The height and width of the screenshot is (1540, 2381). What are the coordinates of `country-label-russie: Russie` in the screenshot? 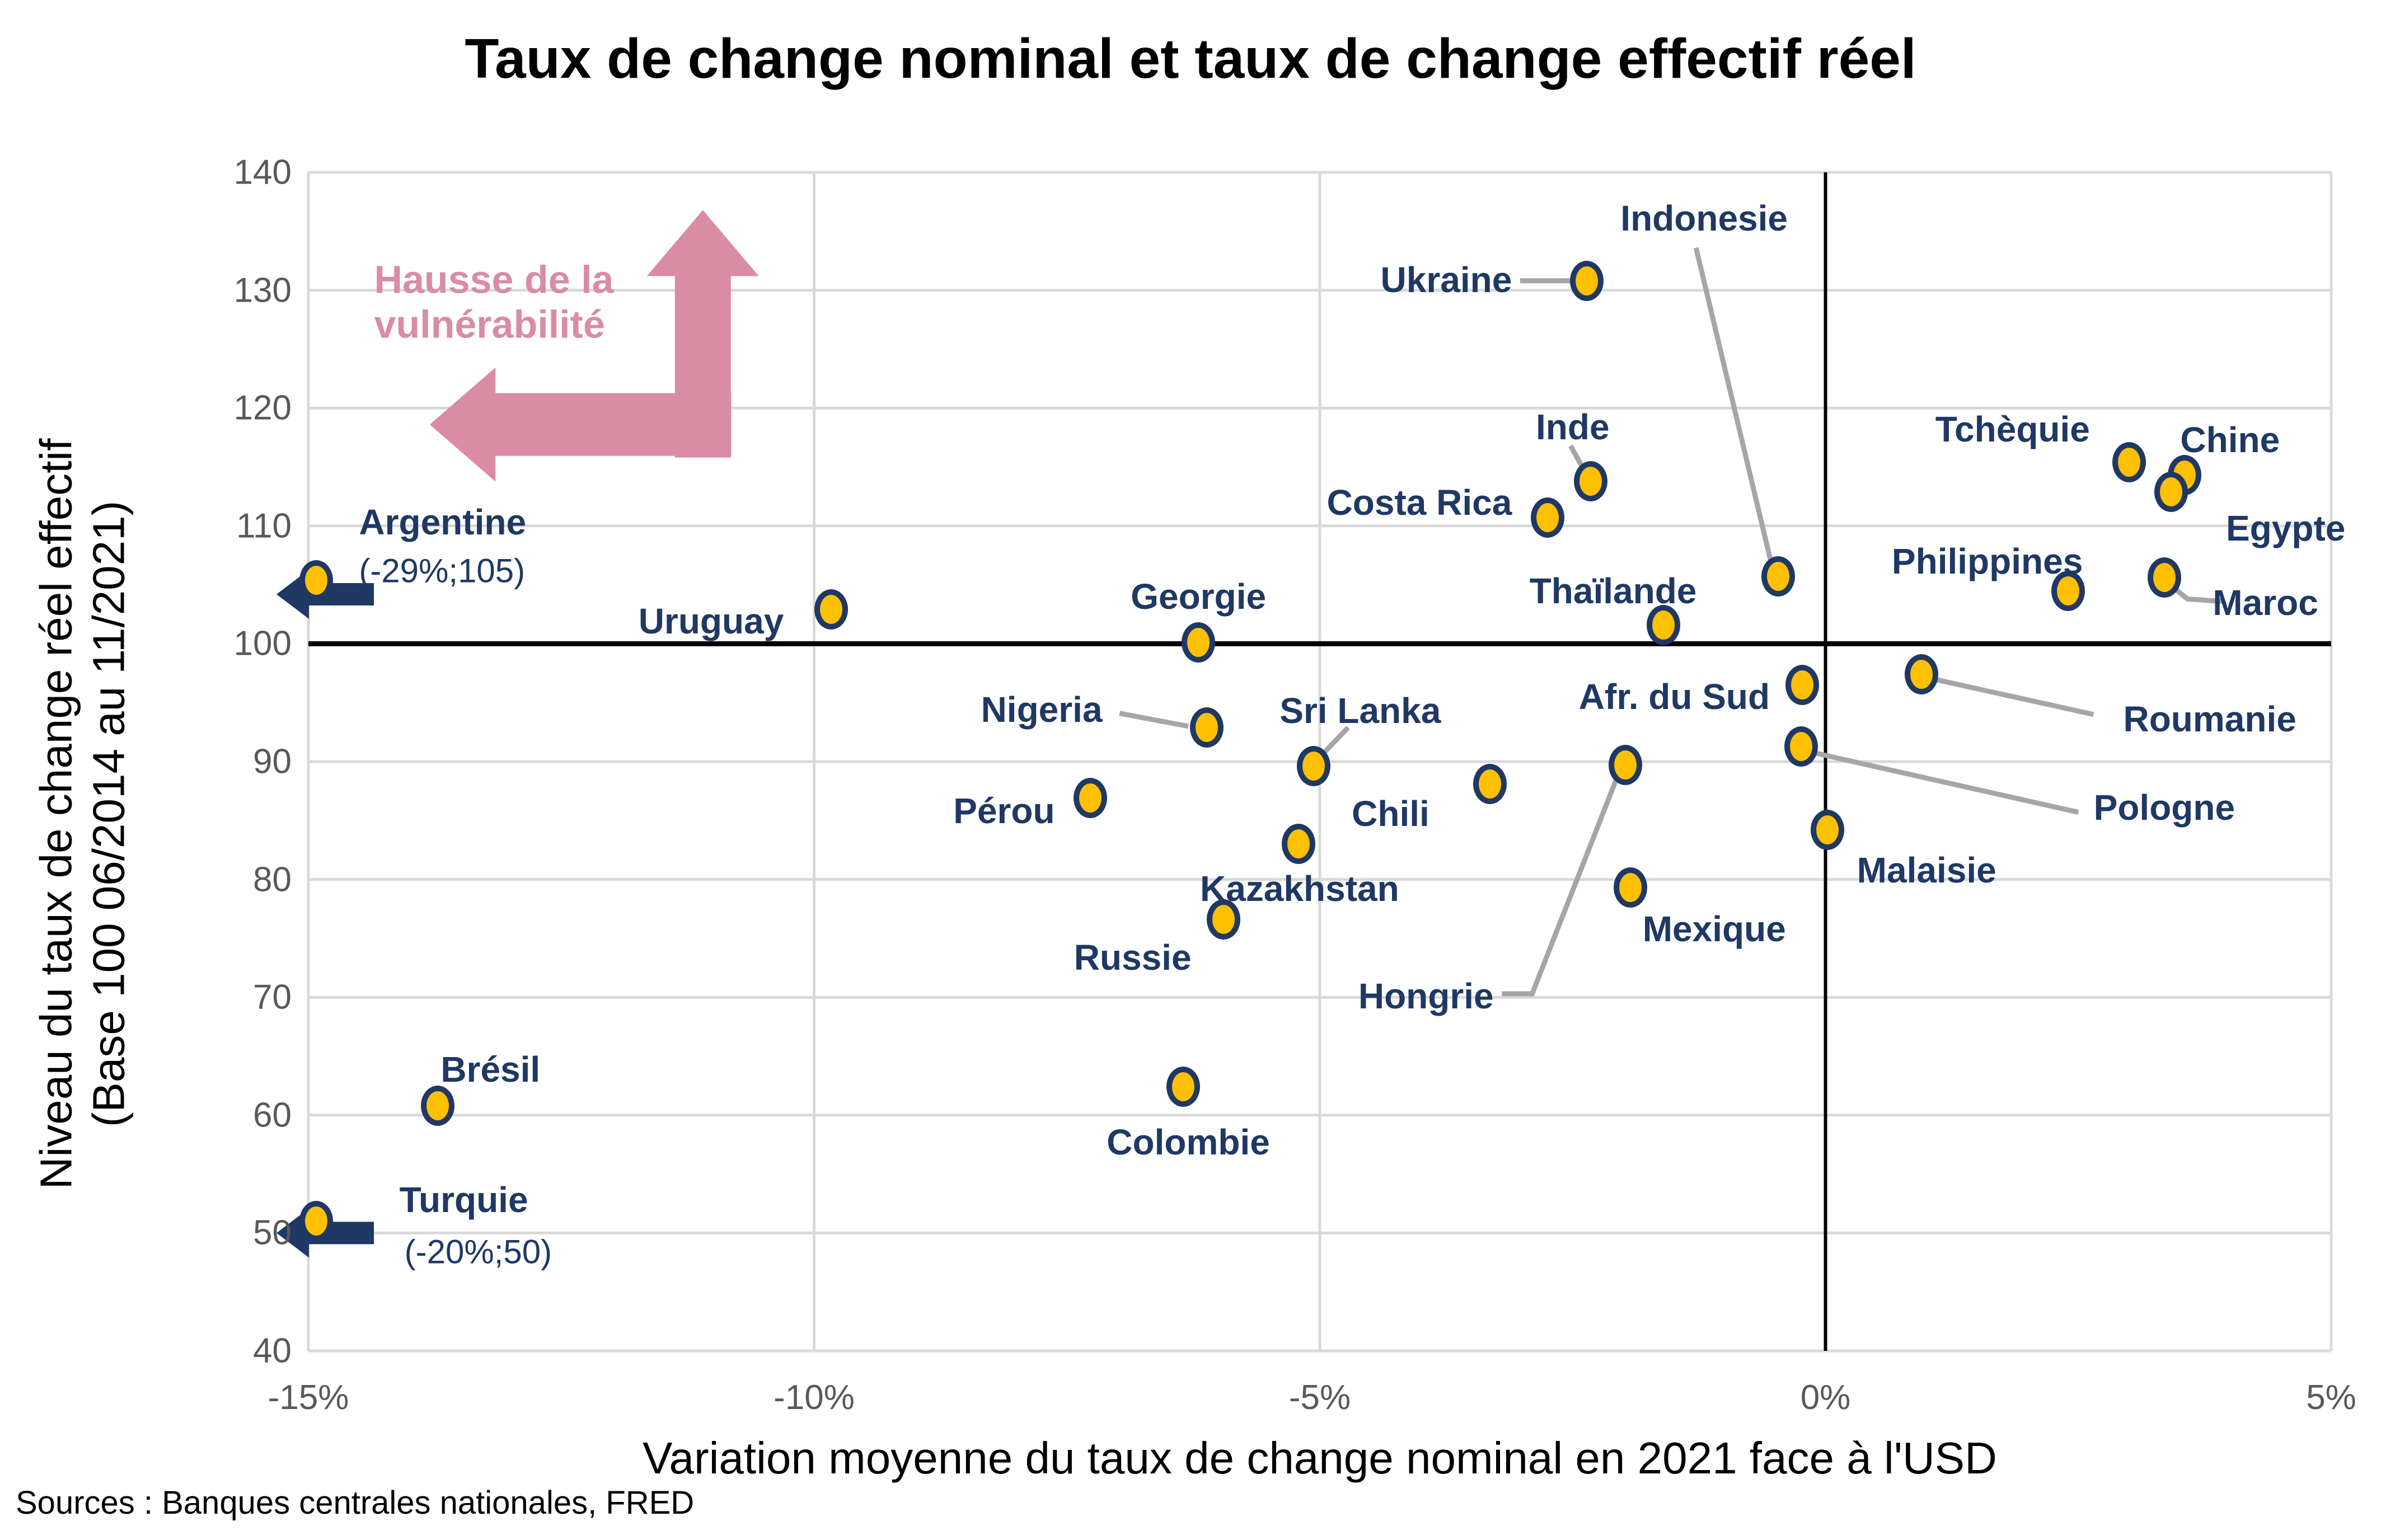 It's located at (1133, 957).